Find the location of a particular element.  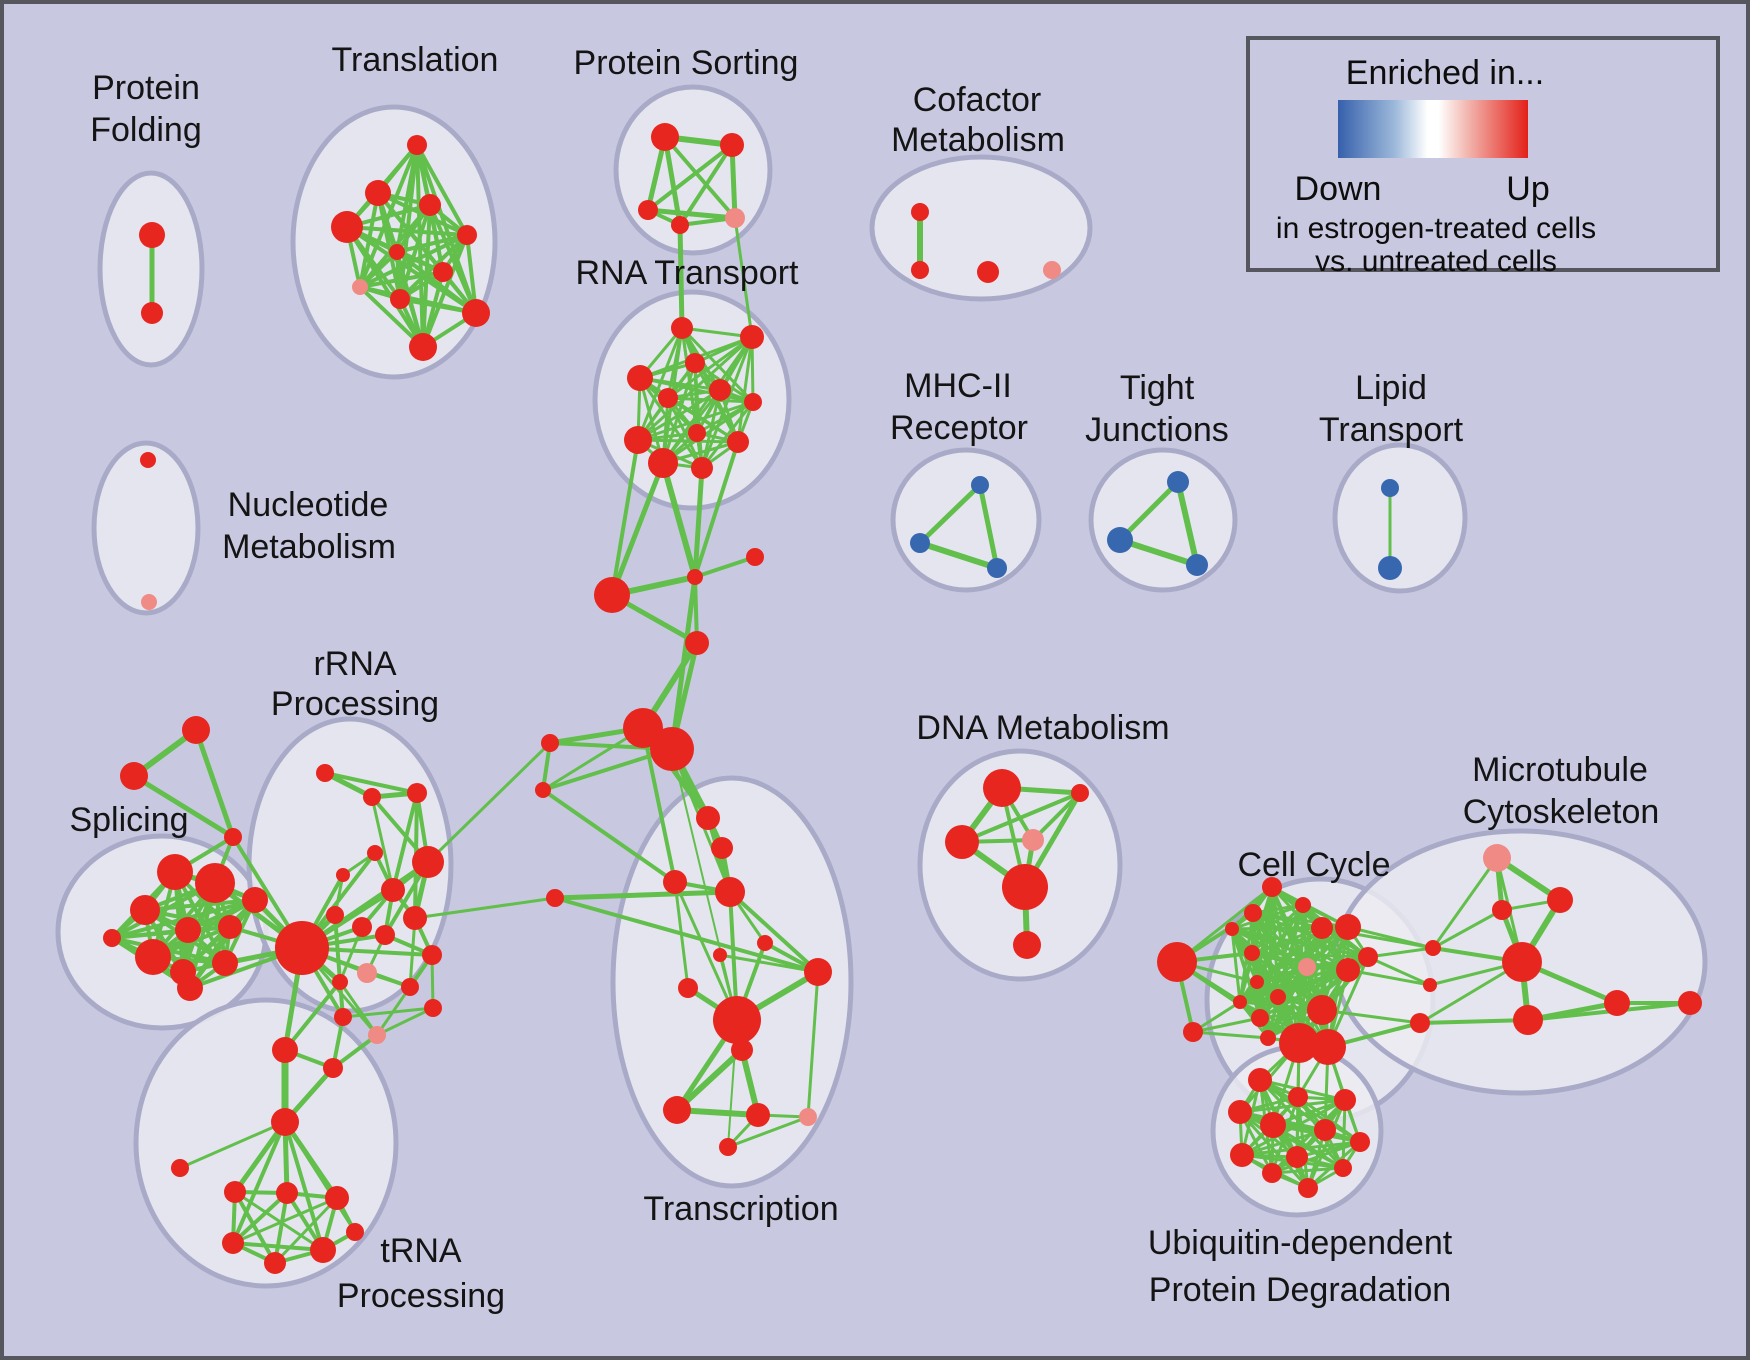

cluster-label-ps: Protein Sorting is located at coordinates (686, 63).